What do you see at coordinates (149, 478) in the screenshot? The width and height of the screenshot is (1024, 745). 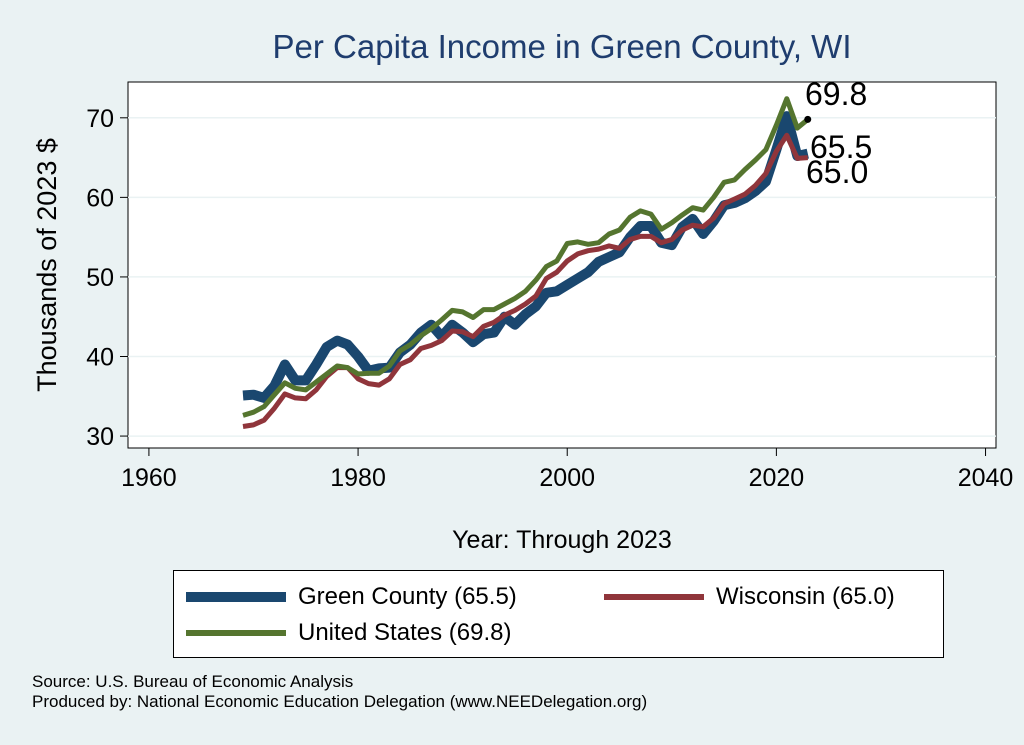 I see `x-tick-label: 1960` at bounding box center [149, 478].